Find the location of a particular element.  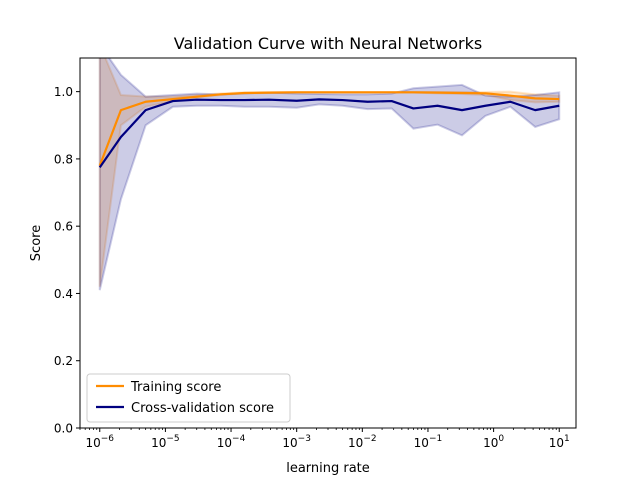

x-tick-exponent: −6 is located at coordinates (108, 439).